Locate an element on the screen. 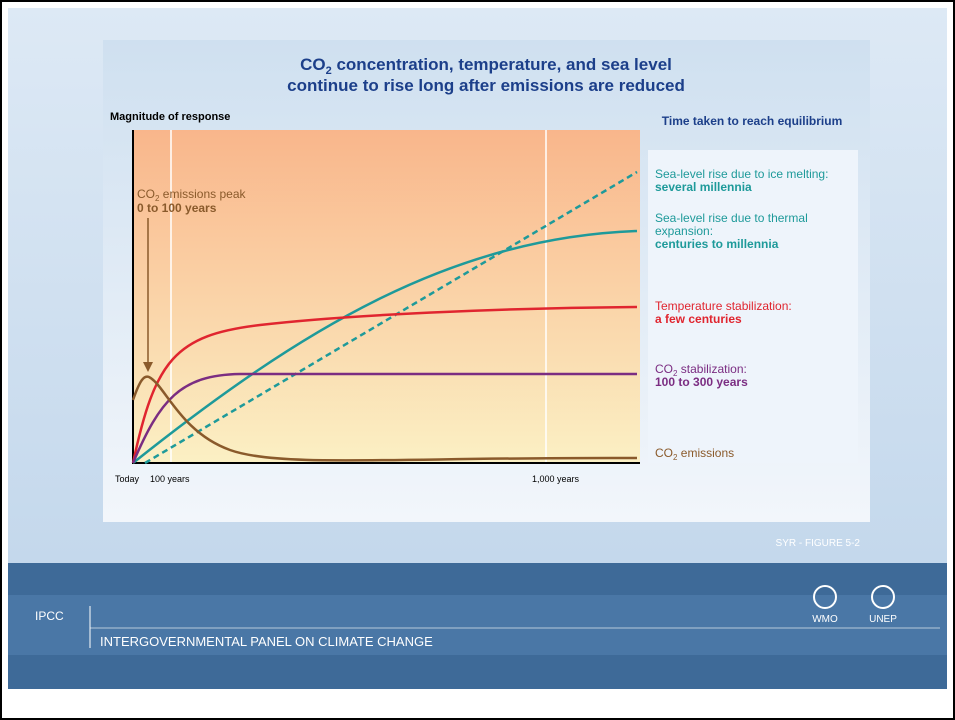 The height and width of the screenshot is (720, 955). footer-org: IPCC is located at coordinates (49, 616).